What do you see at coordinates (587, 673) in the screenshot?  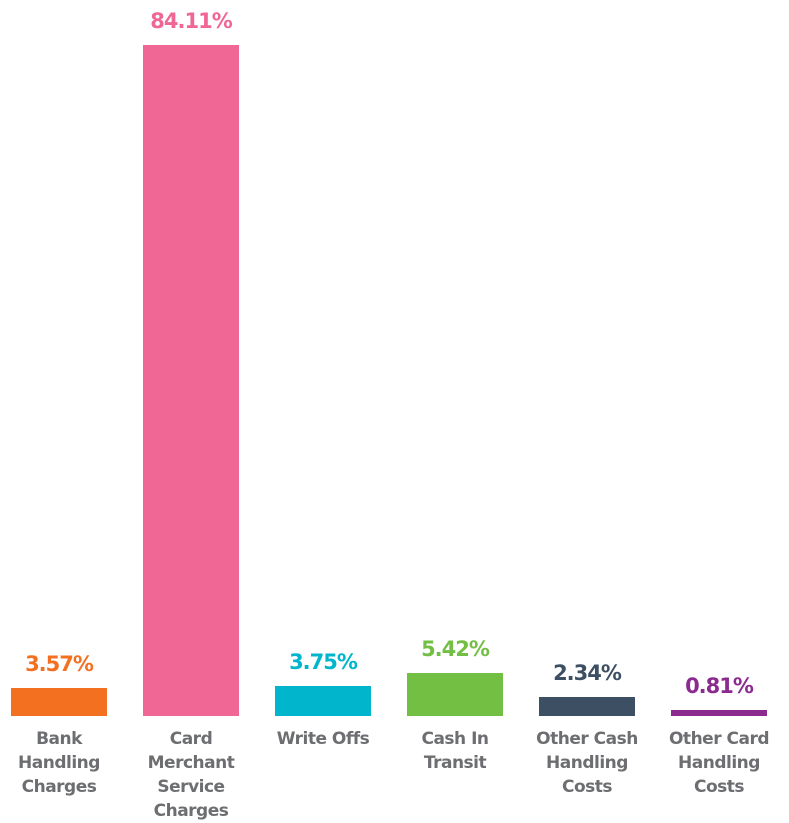 I see `value-label: 2.34%` at bounding box center [587, 673].